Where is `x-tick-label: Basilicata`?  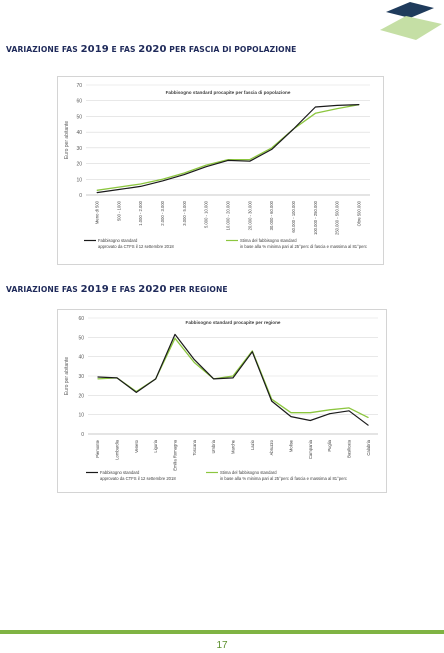
x-tick-label: Basilicata is located at coordinates (349, 448).